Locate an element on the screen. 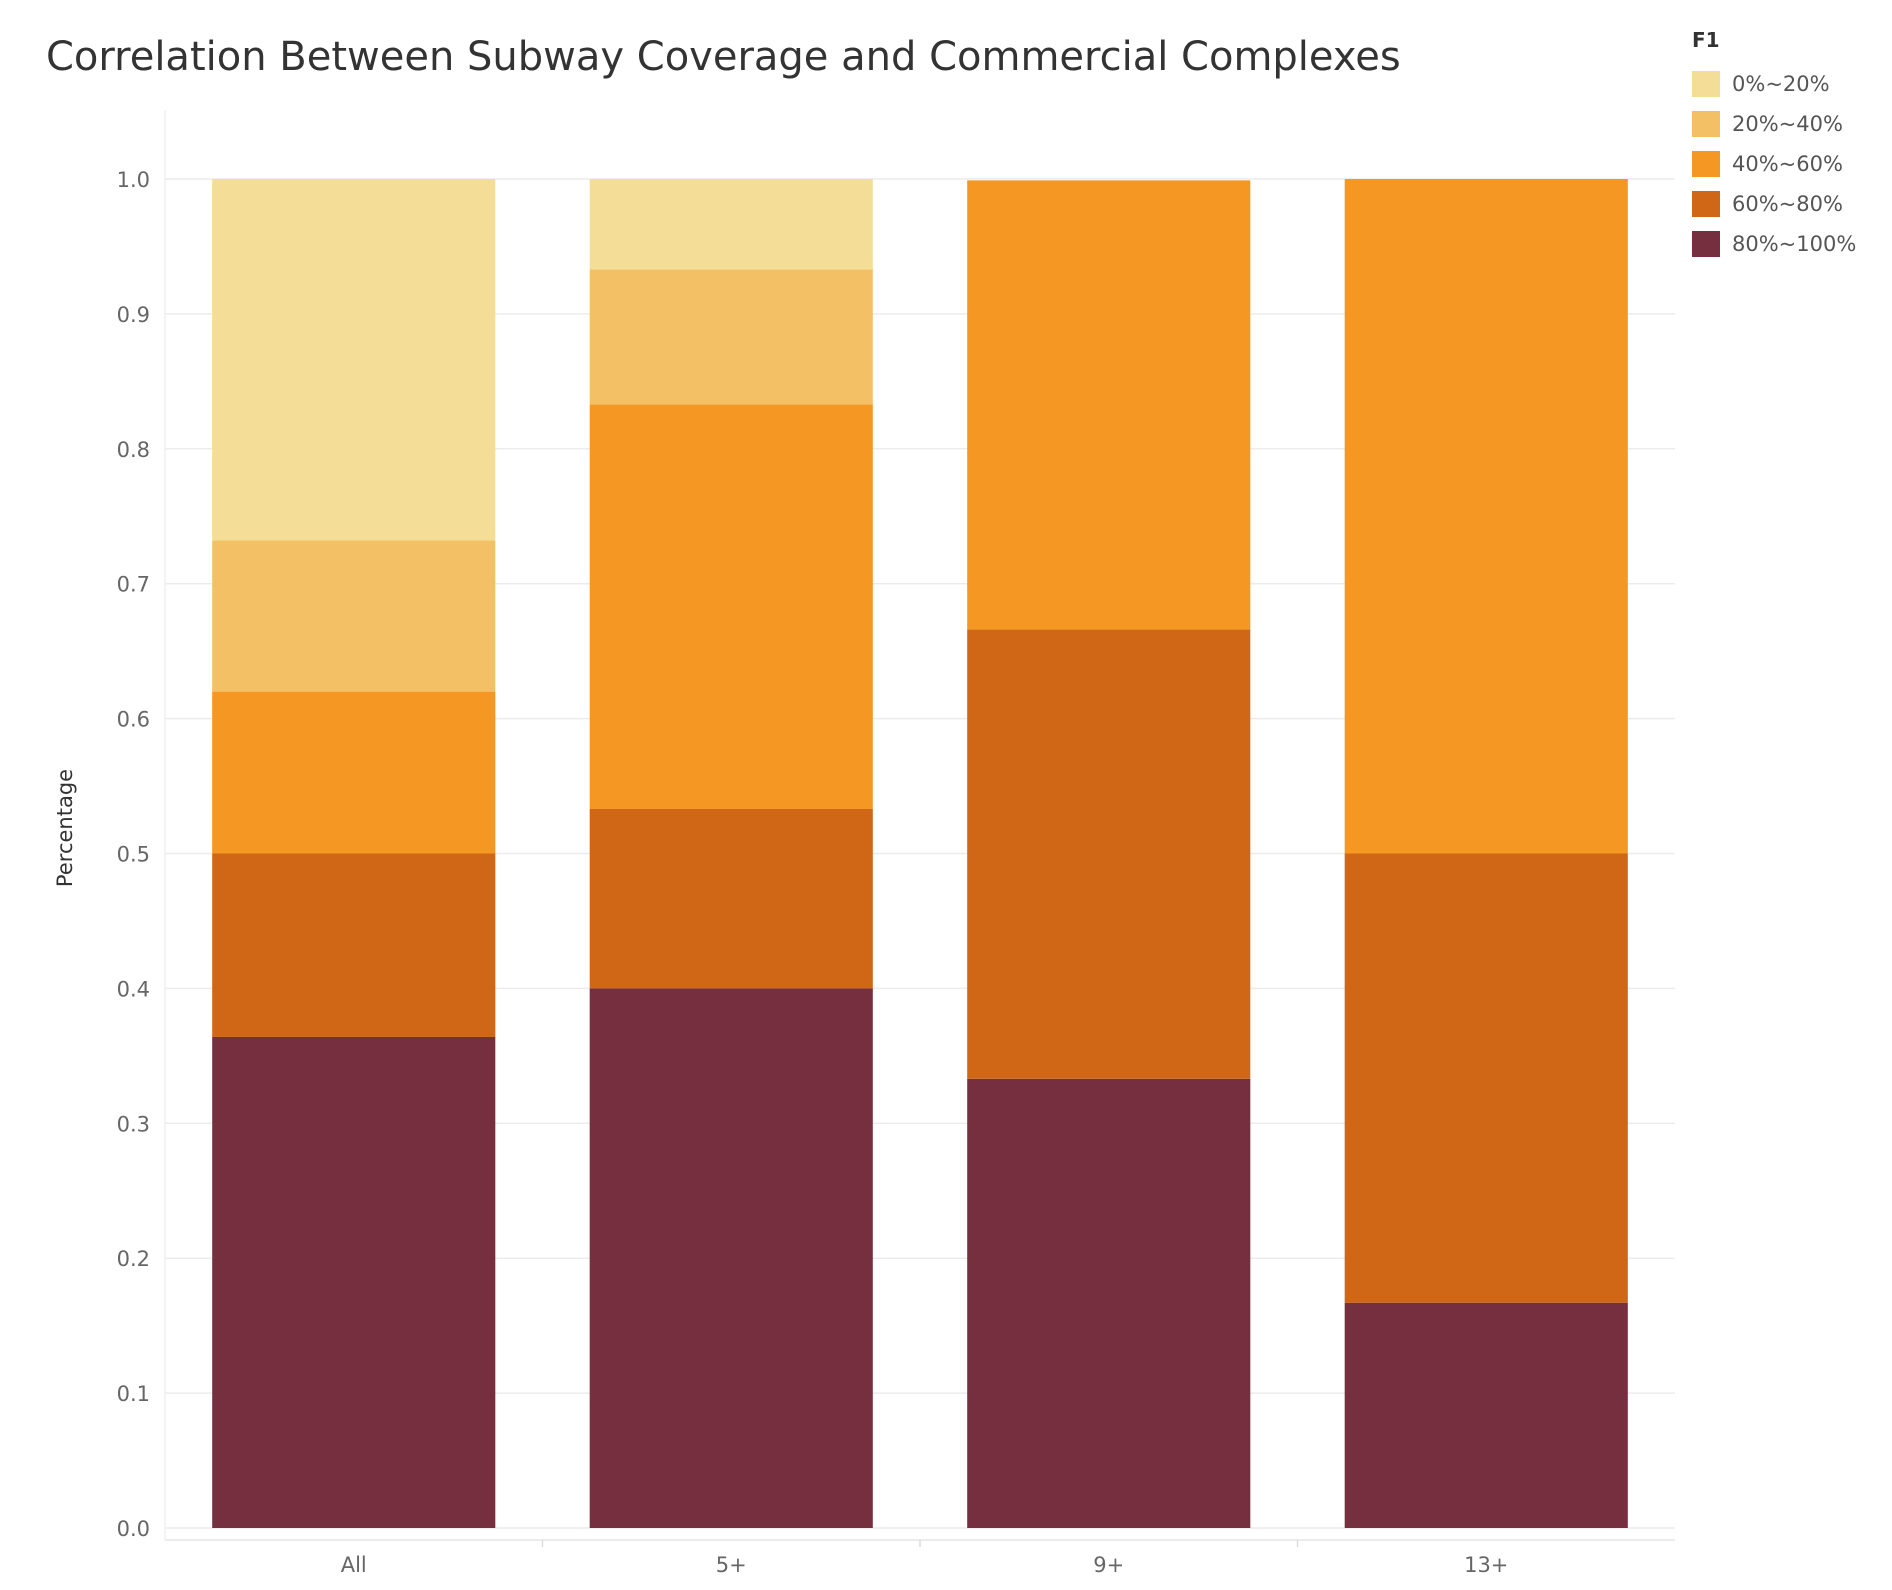 The height and width of the screenshot is (1590, 1892). legend-label: 80%~100% is located at coordinates (1794, 244).